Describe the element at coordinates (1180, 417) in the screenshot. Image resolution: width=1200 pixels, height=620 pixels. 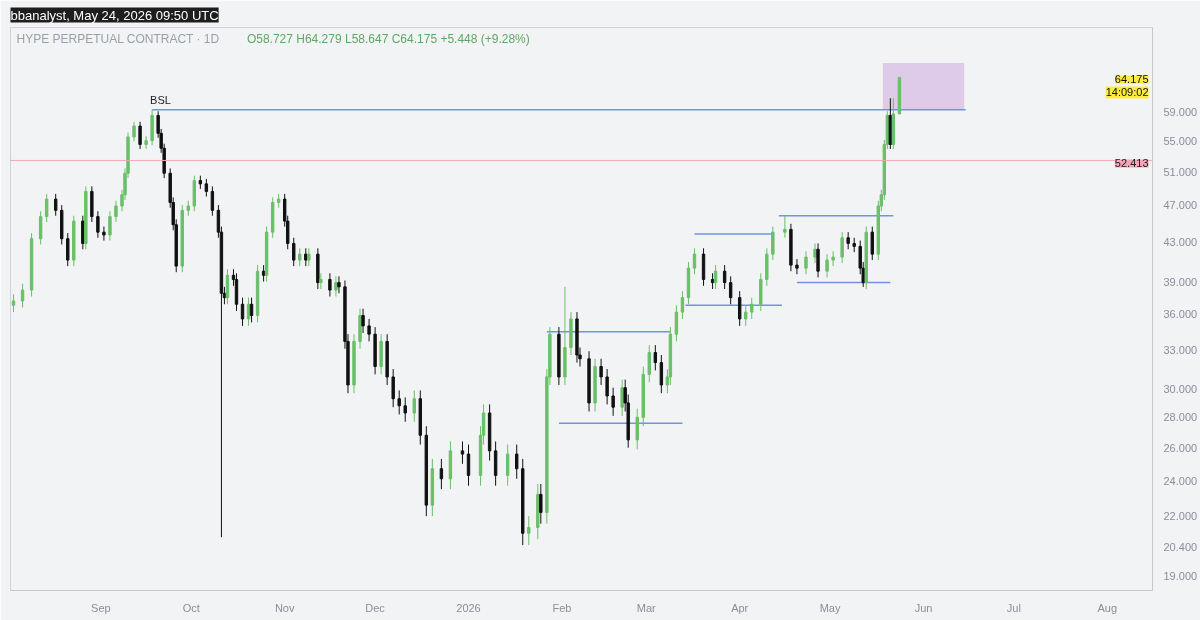
I see `y-tick-label: 28.000` at that location.